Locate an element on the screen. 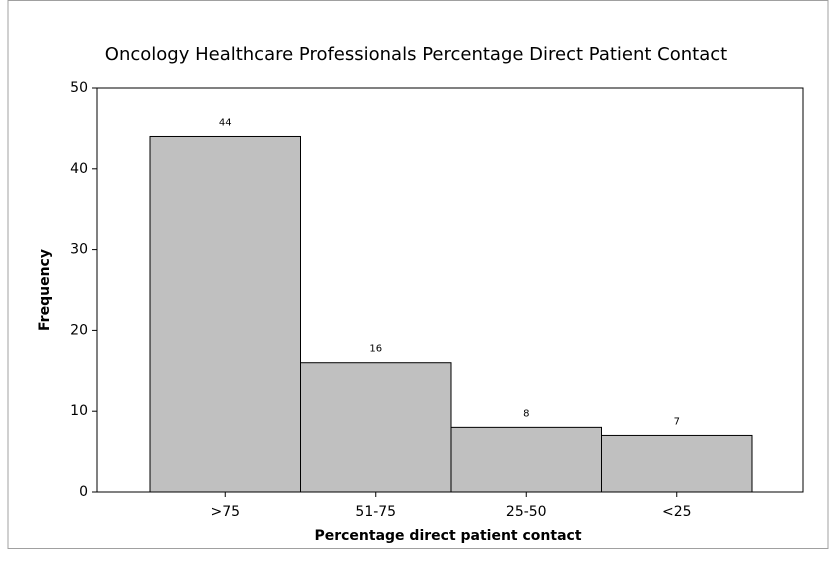  y-tick-label: 50 is located at coordinates (79, 88).